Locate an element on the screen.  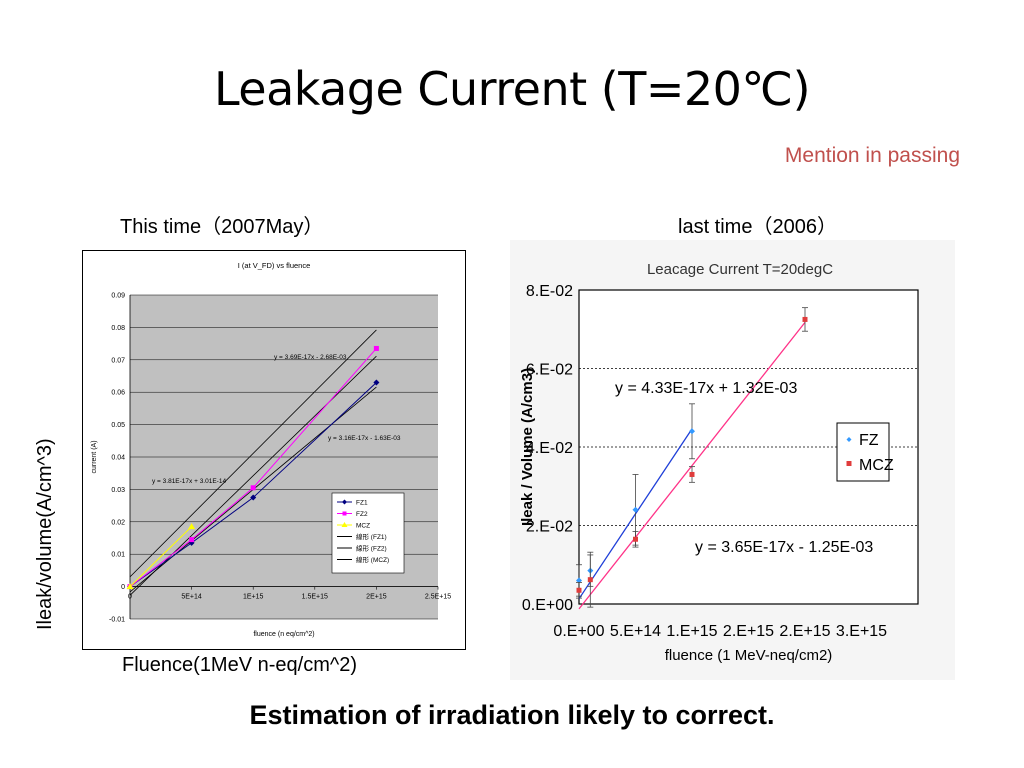
left-y-tick-label: 0.05 is located at coordinates (118, 425).